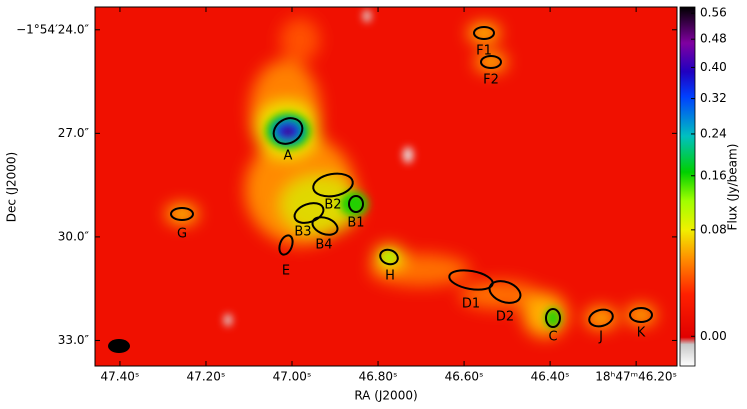  I want to click on colorbar-tick-label: 0.40, so click(713, 67).